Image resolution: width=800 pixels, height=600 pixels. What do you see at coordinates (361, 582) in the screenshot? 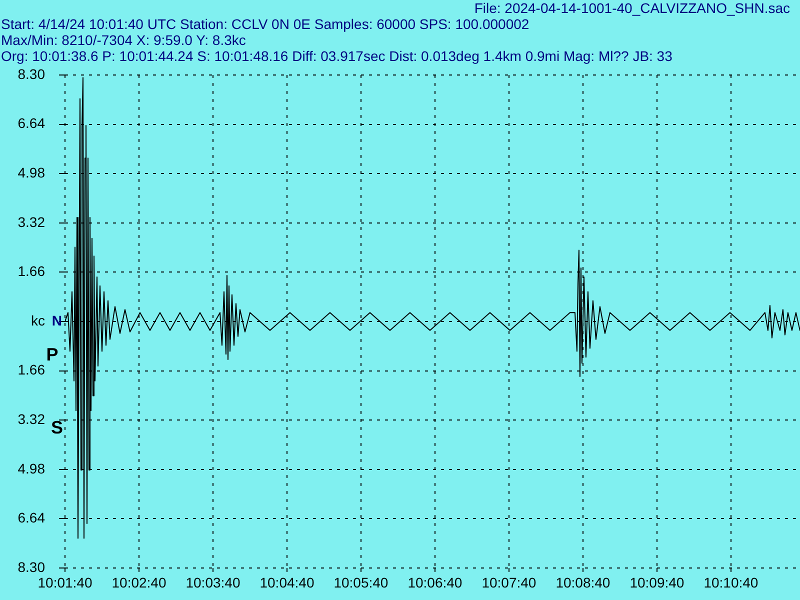
I see `x-tick-label: 10:05:40` at bounding box center [361, 582].